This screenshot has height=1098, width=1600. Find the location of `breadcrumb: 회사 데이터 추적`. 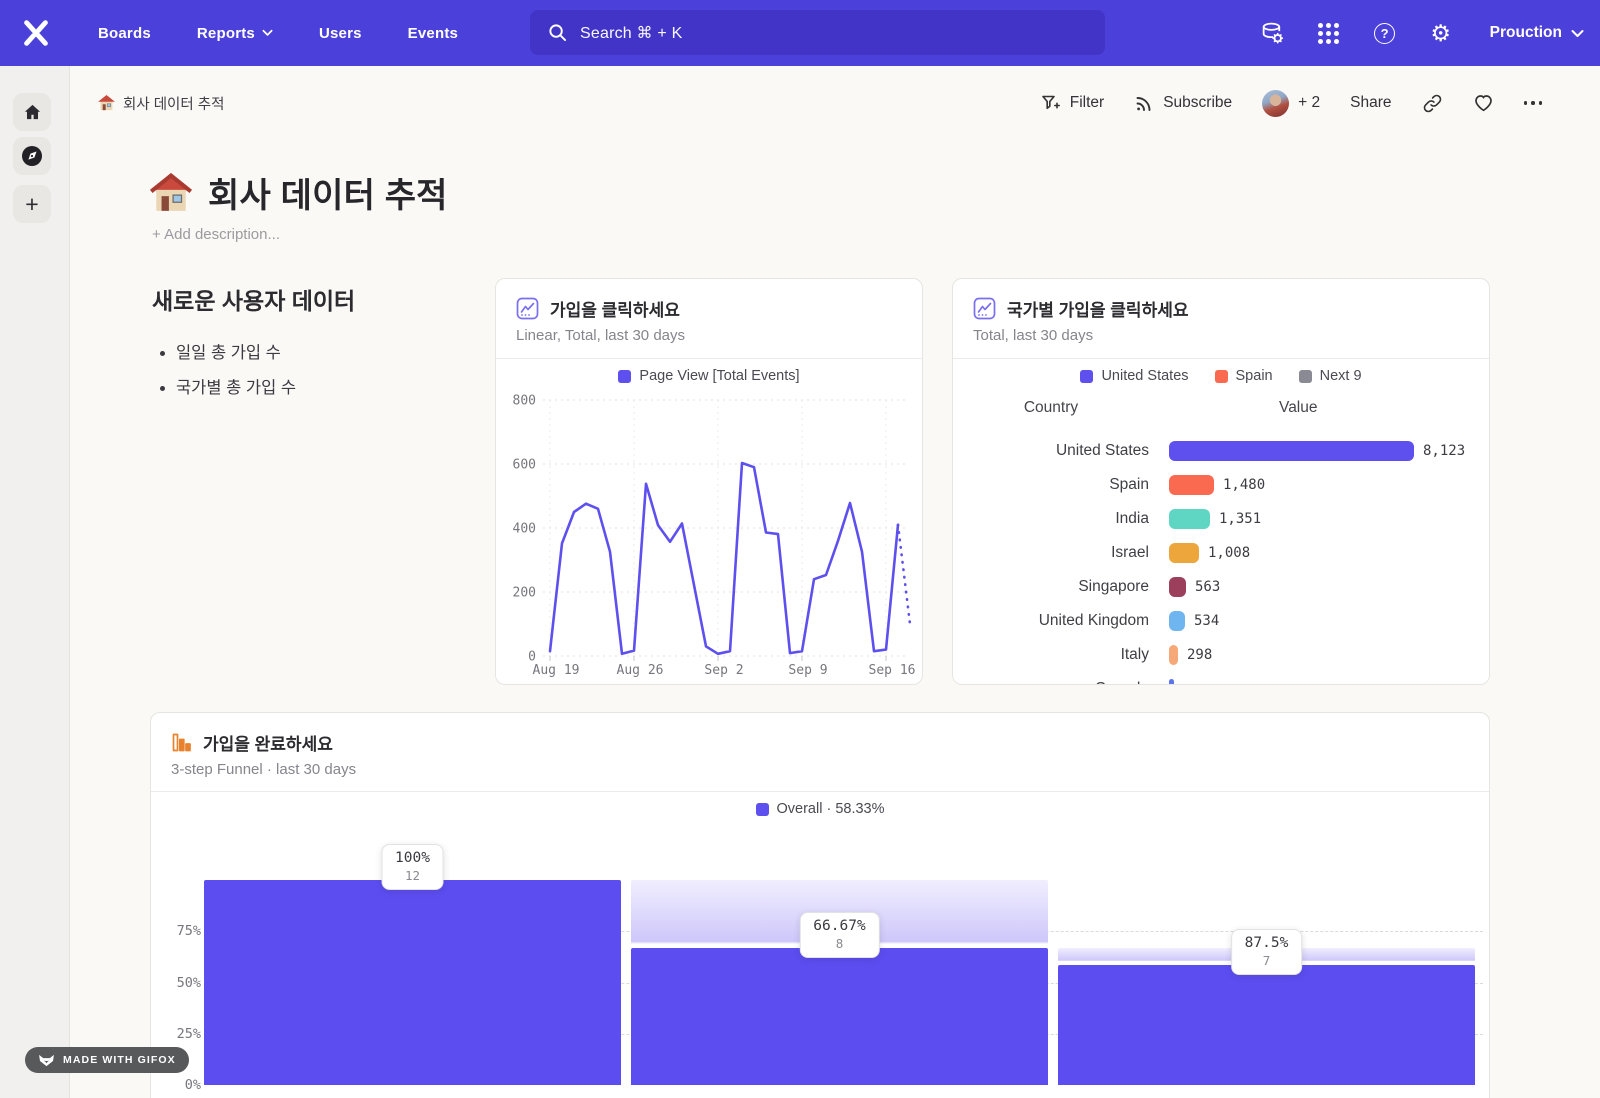

breadcrumb: 회사 데이터 추적 is located at coordinates (161, 103).